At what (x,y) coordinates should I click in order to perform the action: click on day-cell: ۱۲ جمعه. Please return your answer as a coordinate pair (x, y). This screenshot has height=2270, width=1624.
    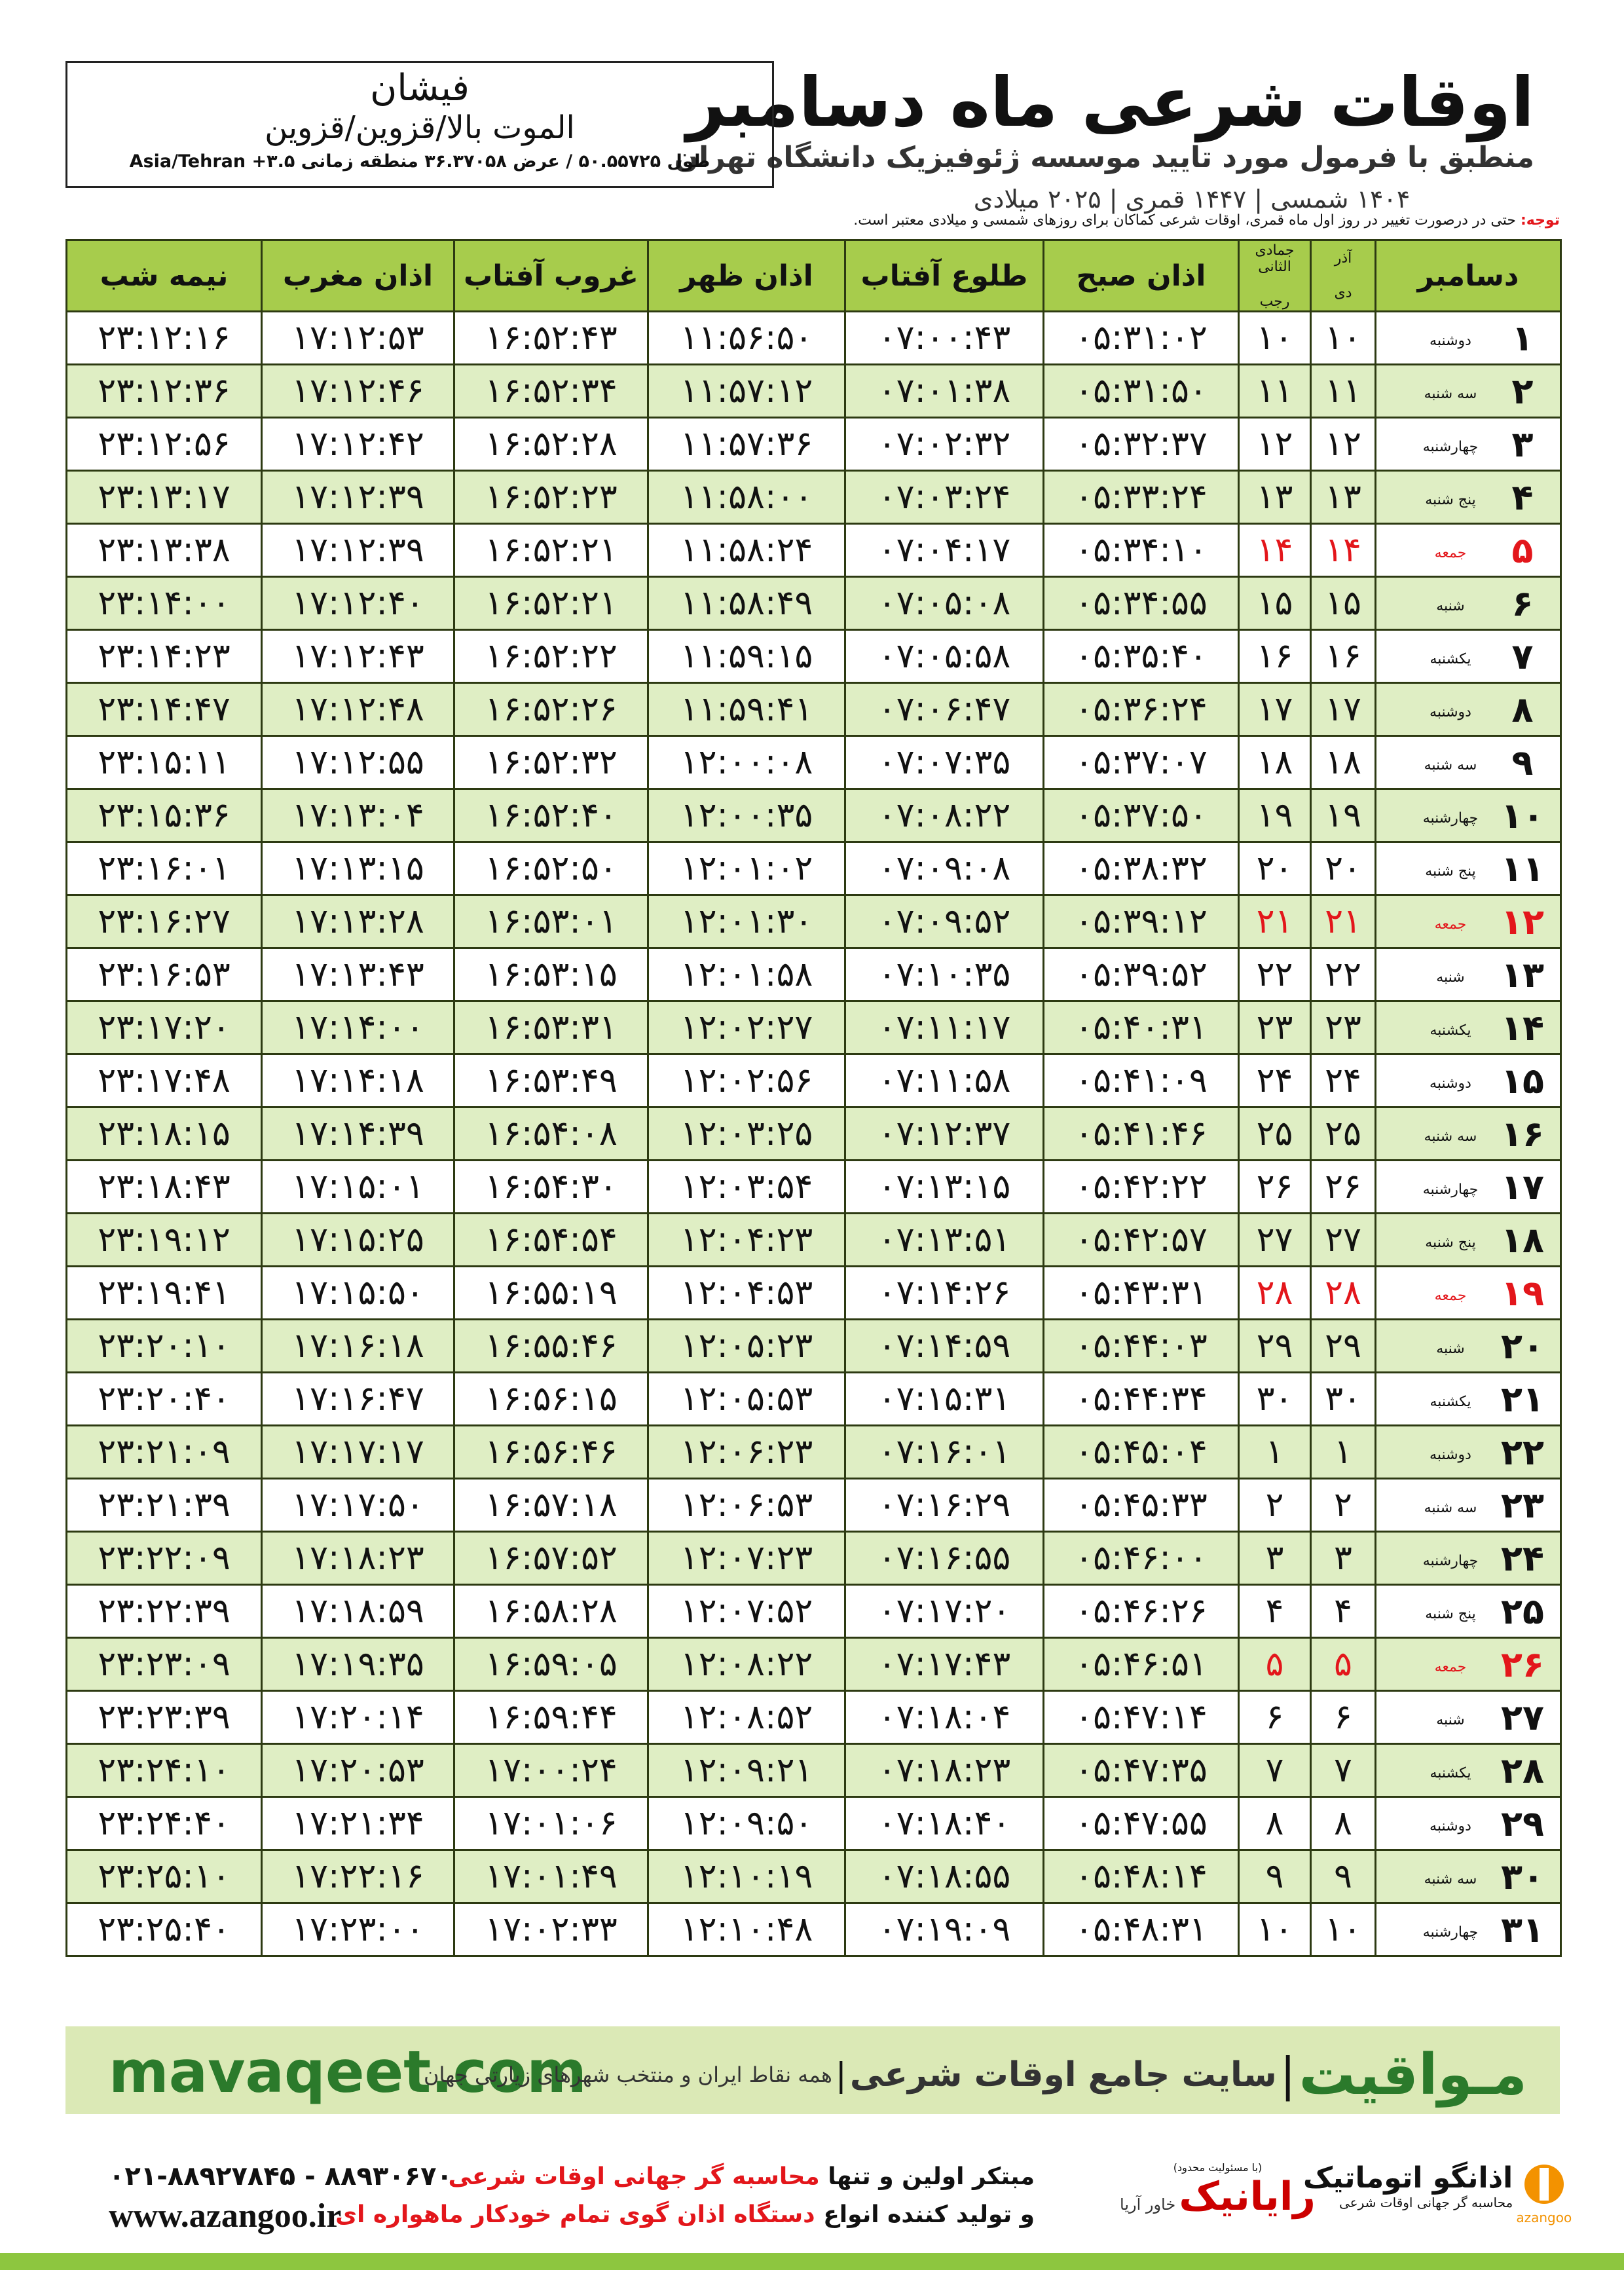
    Looking at the image, I should click on (1468, 921).